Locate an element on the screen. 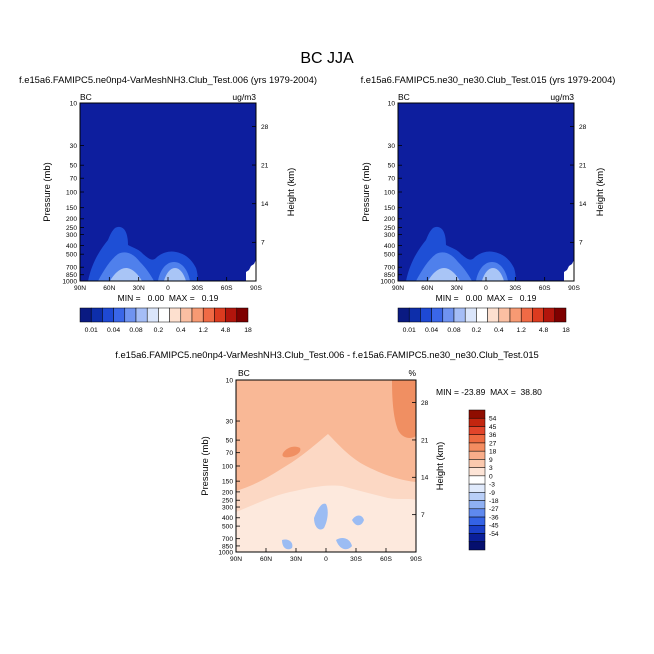  colorbar-label: -27 is located at coordinates (494, 509).